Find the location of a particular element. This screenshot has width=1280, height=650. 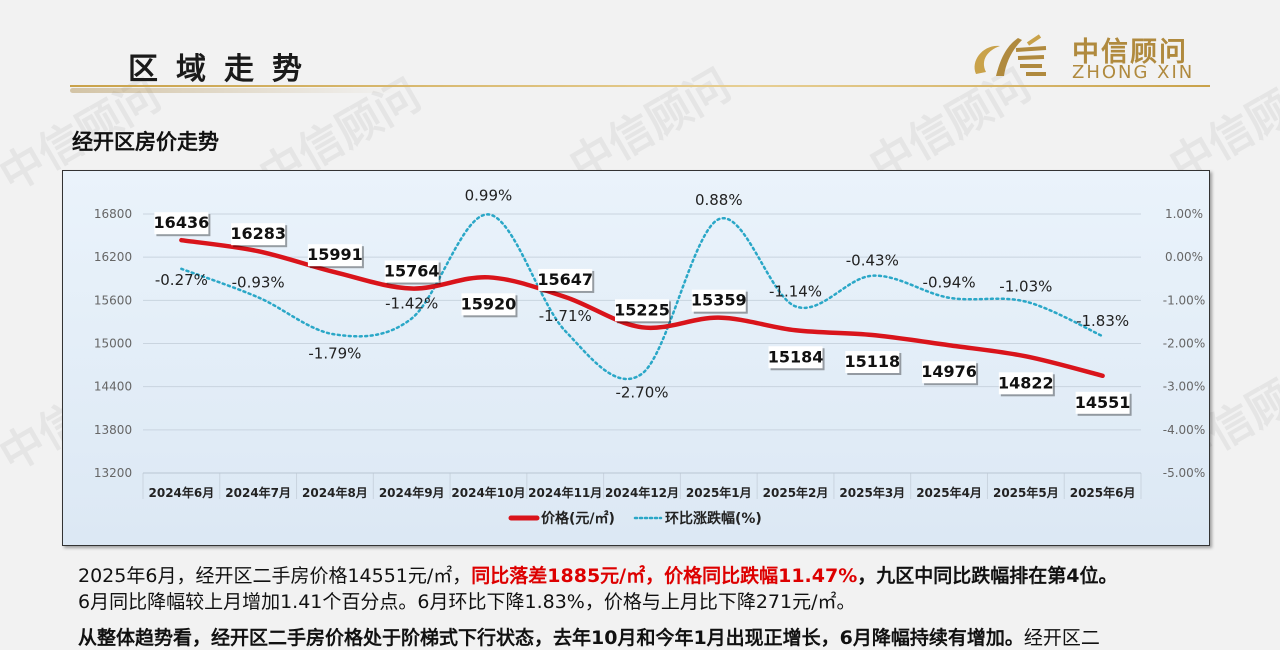

price-data-label: 15118 is located at coordinates (872, 361).